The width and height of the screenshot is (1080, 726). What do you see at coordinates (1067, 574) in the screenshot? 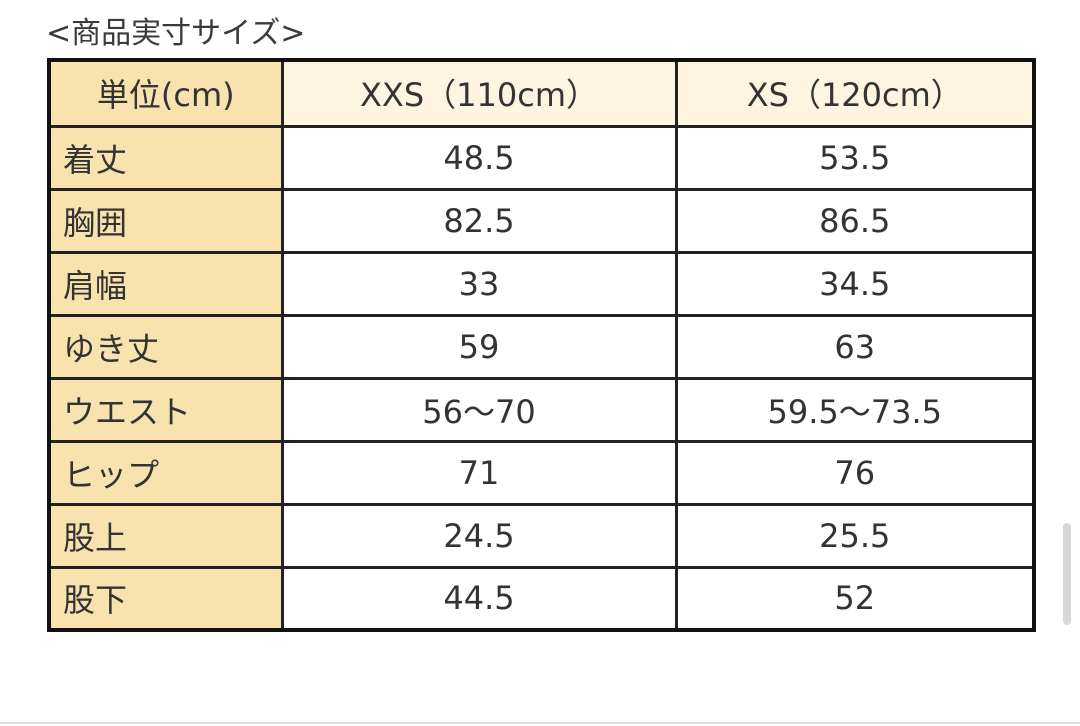
I see `scrollbar` at bounding box center [1067, 574].